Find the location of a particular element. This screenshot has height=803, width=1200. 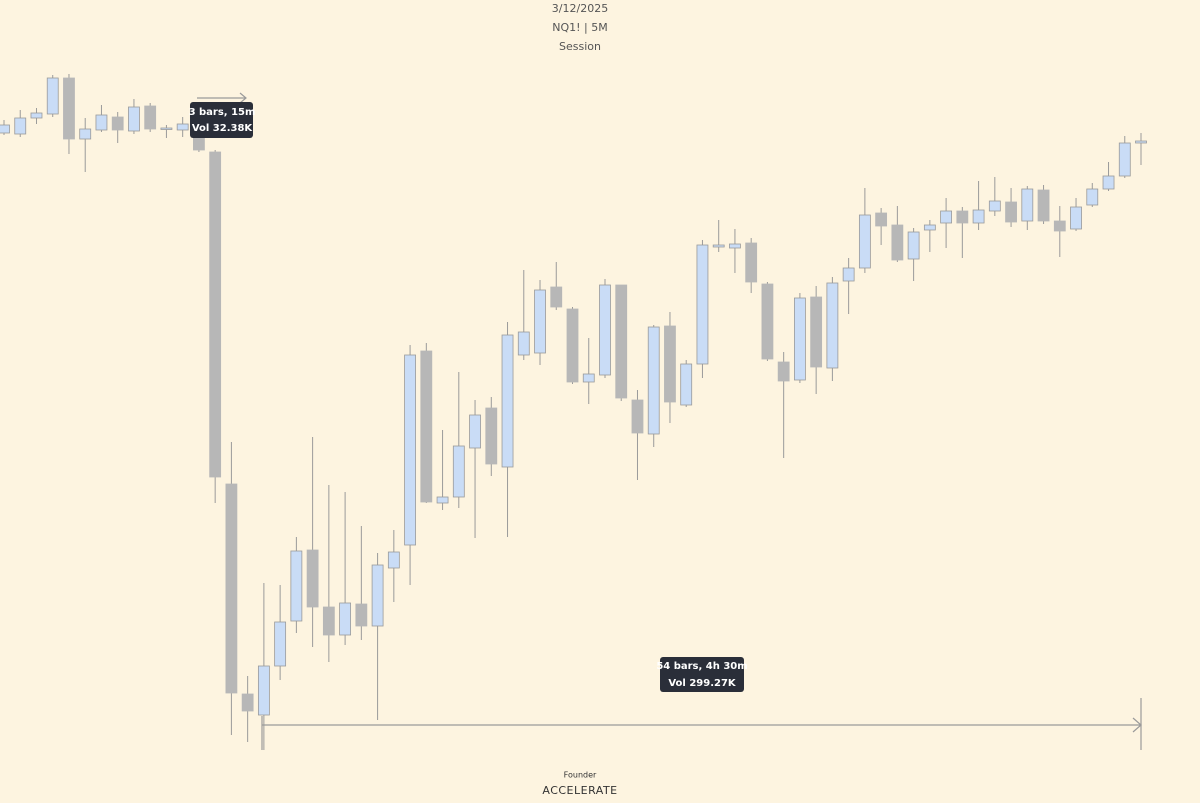

measure-tool: 3 bars, 15m Vol 32.38K is located at coordinates (222, 115).